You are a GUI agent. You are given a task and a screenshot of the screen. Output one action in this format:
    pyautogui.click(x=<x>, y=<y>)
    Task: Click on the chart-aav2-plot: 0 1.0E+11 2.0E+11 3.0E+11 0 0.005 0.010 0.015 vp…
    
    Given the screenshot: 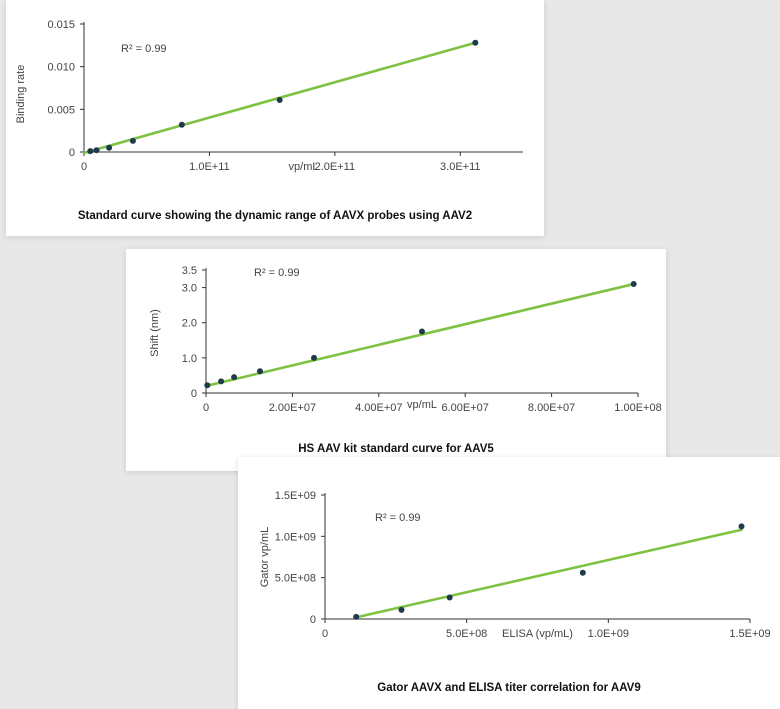 What is the action you would take?
    pyautogui.click(x=269, y=96)
    